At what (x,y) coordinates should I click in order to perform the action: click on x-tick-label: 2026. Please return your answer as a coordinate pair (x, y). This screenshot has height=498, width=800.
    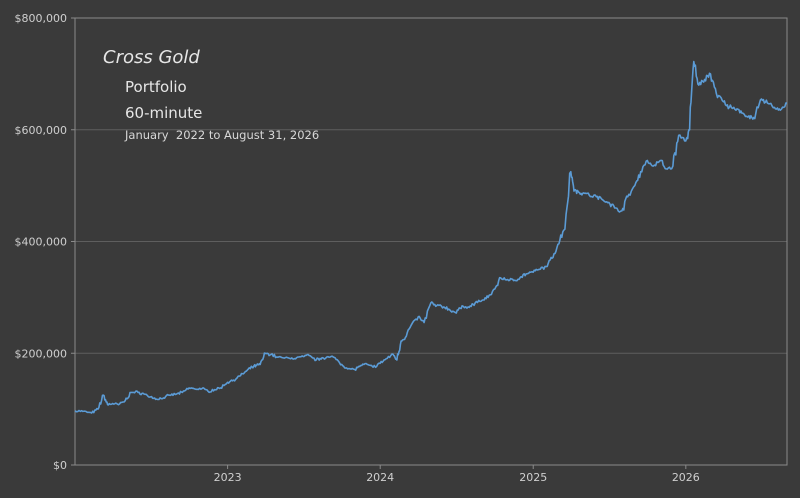
    Looking at the image, I should click on (686, 477).